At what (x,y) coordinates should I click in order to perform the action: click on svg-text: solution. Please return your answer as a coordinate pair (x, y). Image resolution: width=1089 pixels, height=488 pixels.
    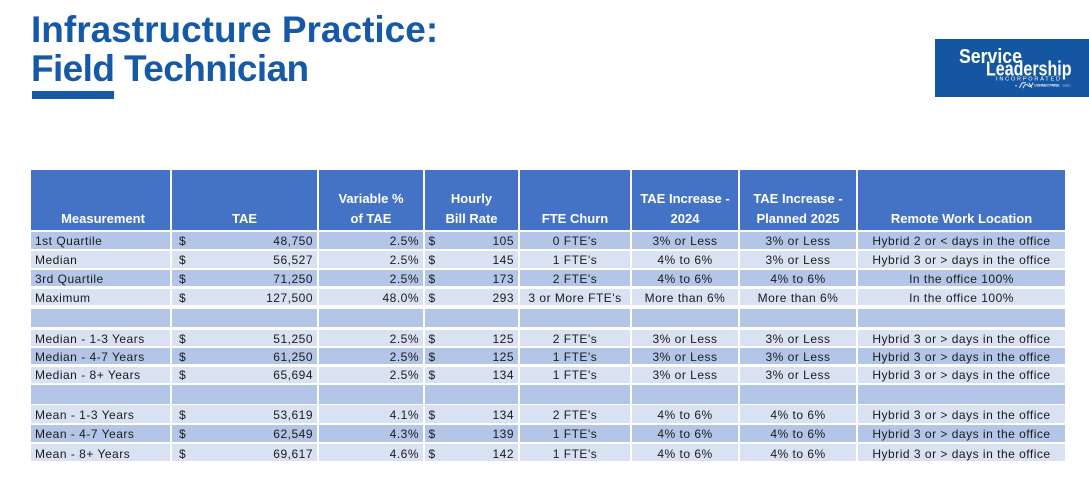
    Looking at the image, I should click on (1067, 85).